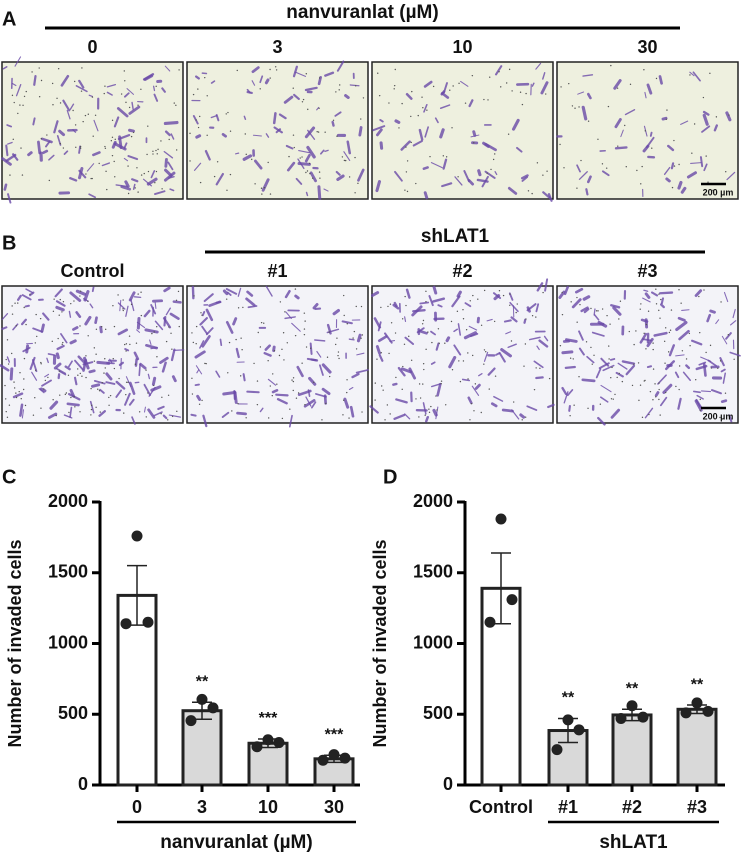  I want to click on y-tick-label: 2000, so click(433, 501).